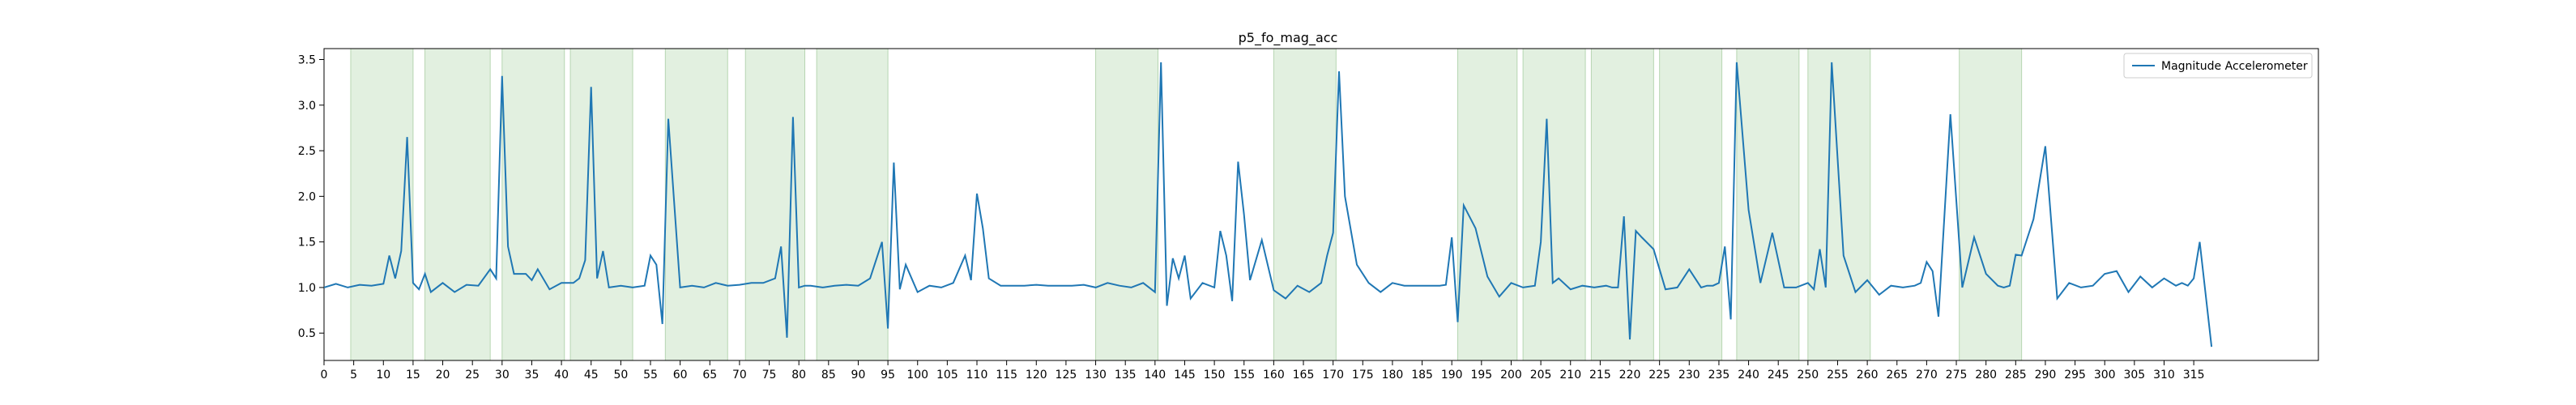 This screenshot has height=405, width=2576. Describe the element at coordinates (1422, 375) in the screenshot. I see `x-tick-label: 185` at that location.